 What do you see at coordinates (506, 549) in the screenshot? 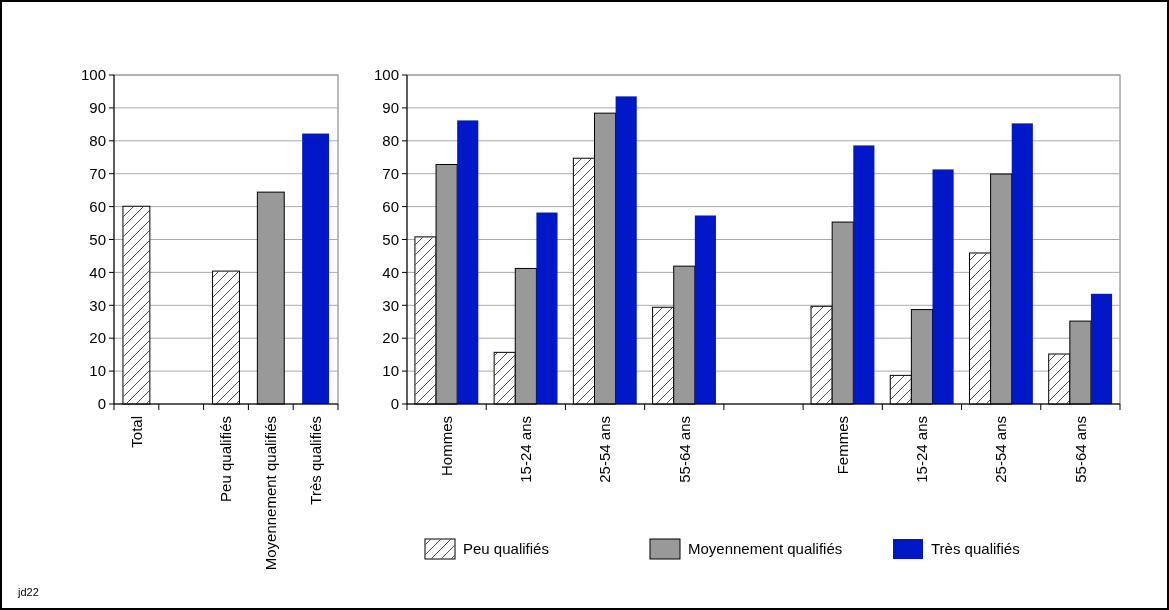
I see `legend-label: Peu qualifiés` at bounding box center [506, 549].